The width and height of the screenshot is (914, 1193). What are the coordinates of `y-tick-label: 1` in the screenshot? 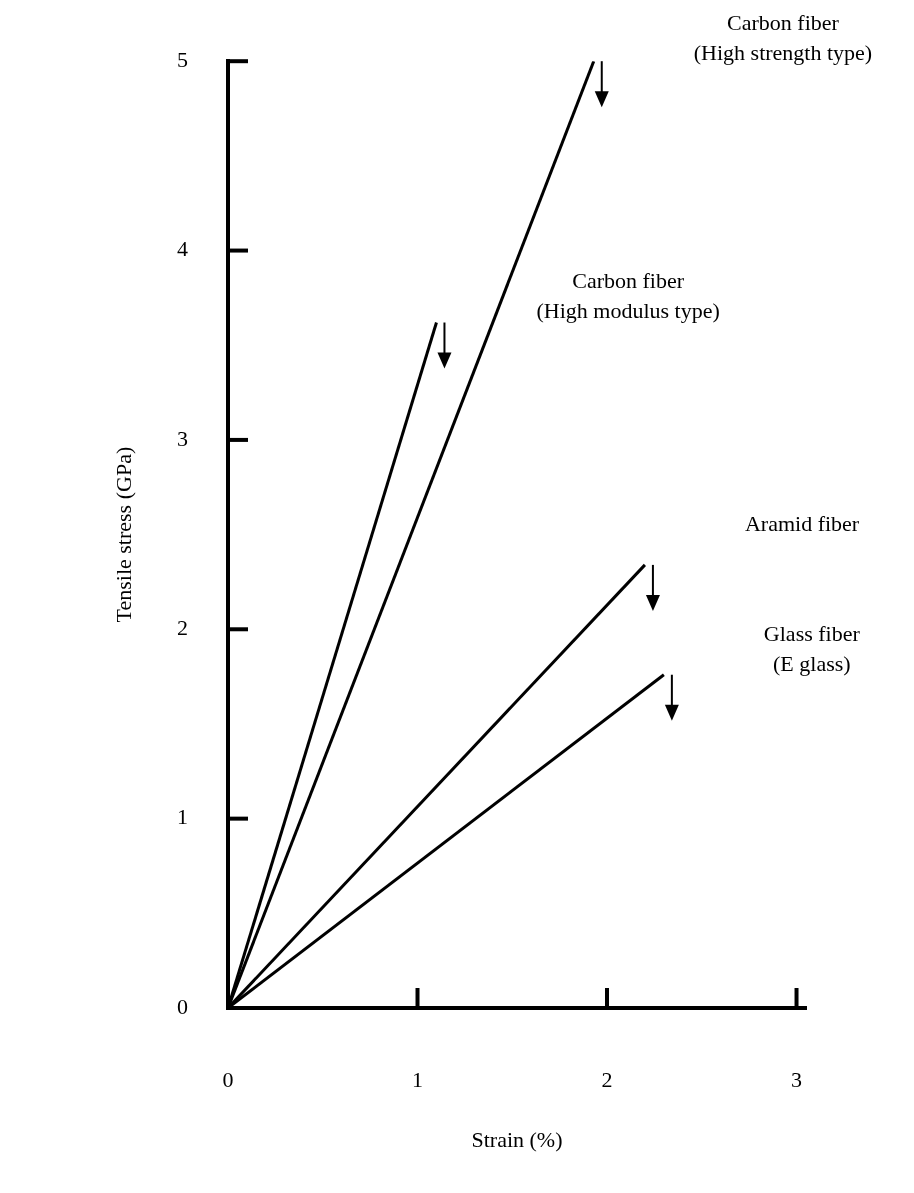 It's located at (182, 817).